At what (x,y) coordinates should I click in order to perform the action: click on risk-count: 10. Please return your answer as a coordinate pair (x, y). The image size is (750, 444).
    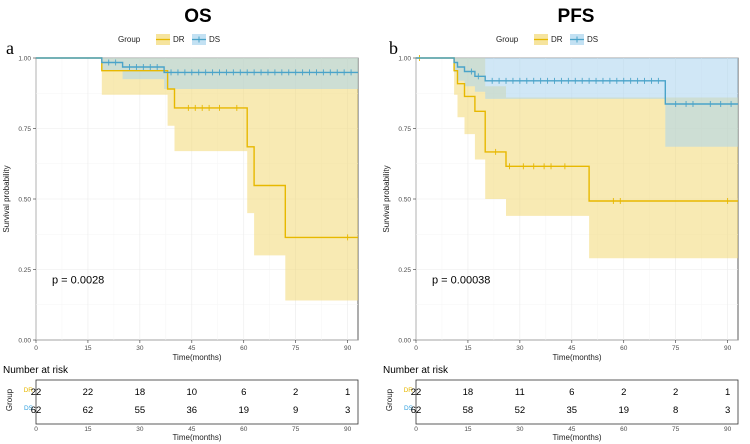
    Looking at the image, I should click on (192, 392).